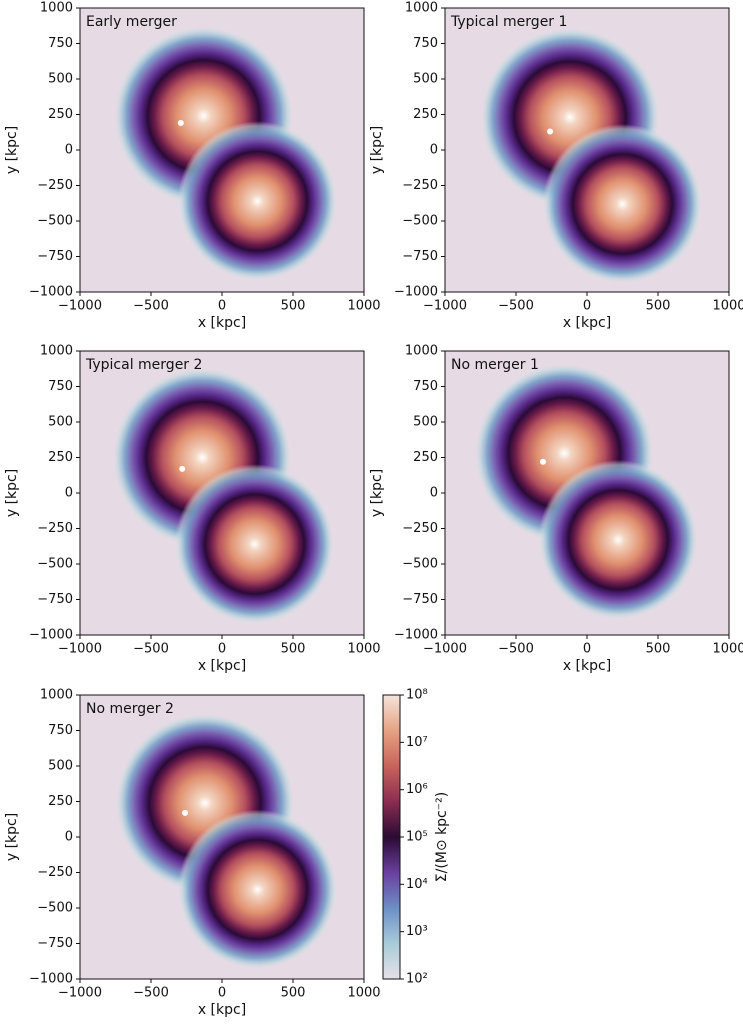 This screenshot has width=743, height=1024. I want to click on colorbar-tick-label: 10⁶, so click(417, 789).